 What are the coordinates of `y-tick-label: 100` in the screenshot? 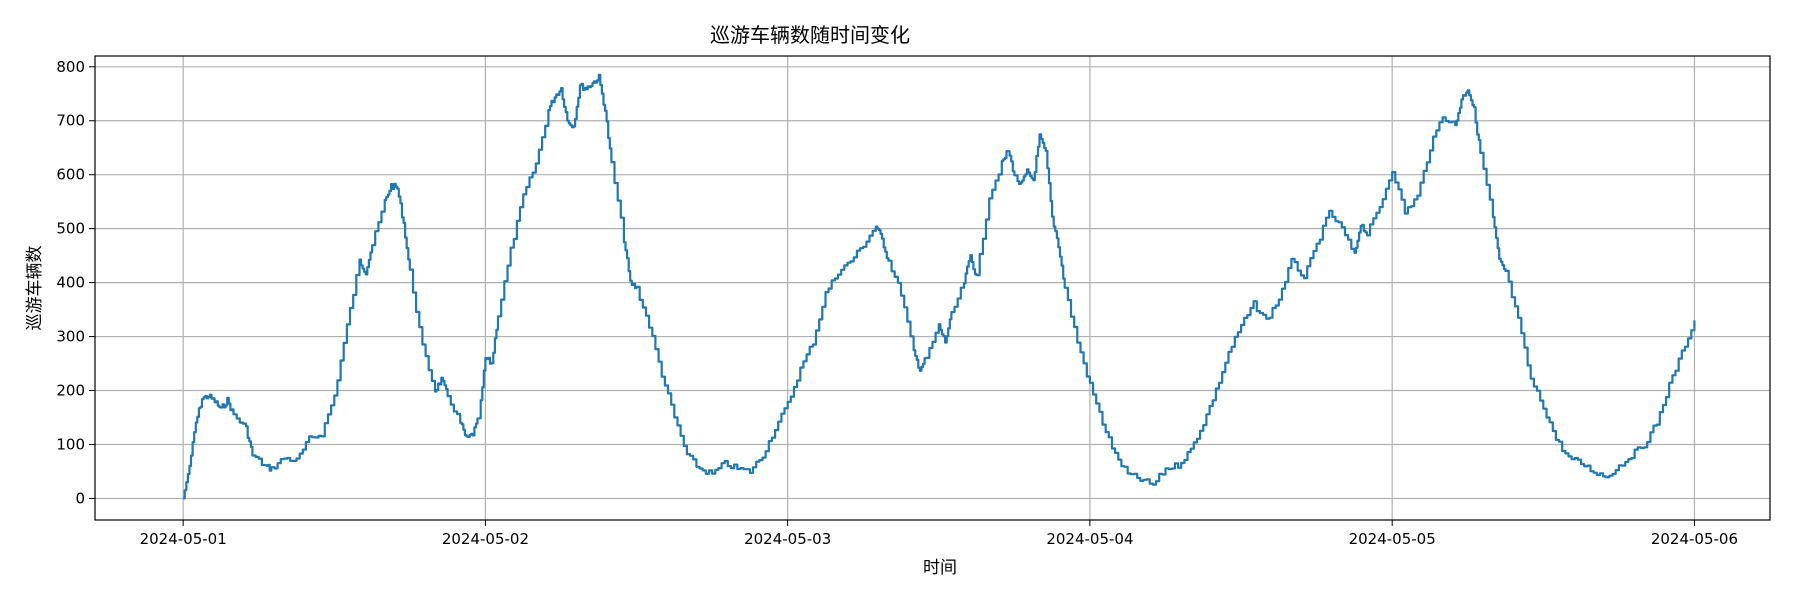 It's located at (70, 444).